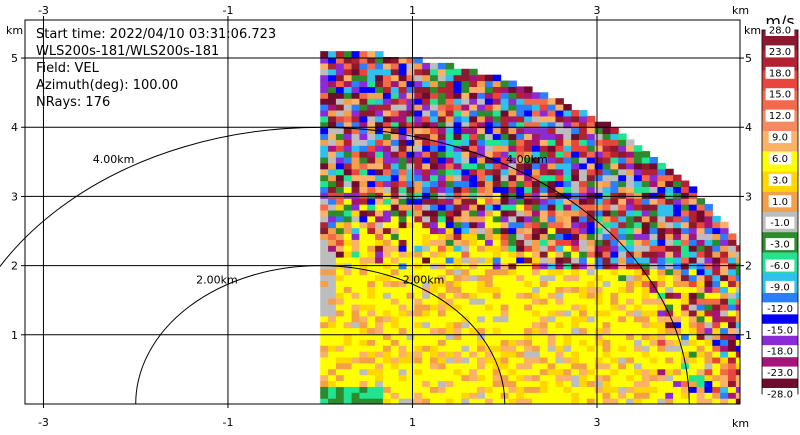  What do you see at coordinates (780, 31) in the screenshot?
I see `colorbar-tick-label: 28.0` at bounding box center [780, 31].